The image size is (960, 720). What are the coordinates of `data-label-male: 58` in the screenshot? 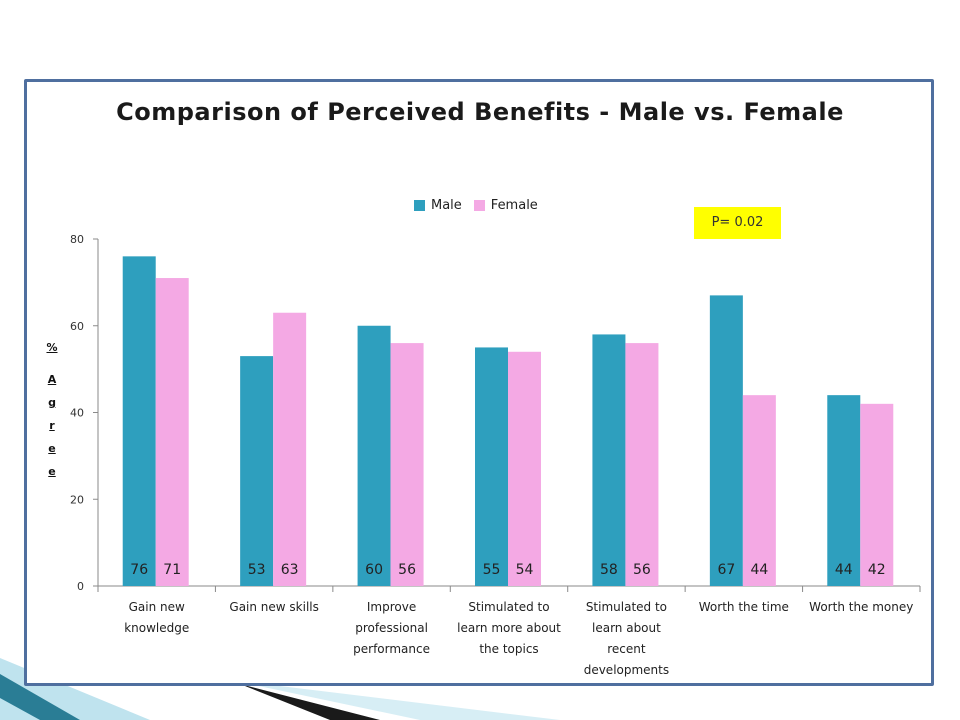 It's located at (609, 570).